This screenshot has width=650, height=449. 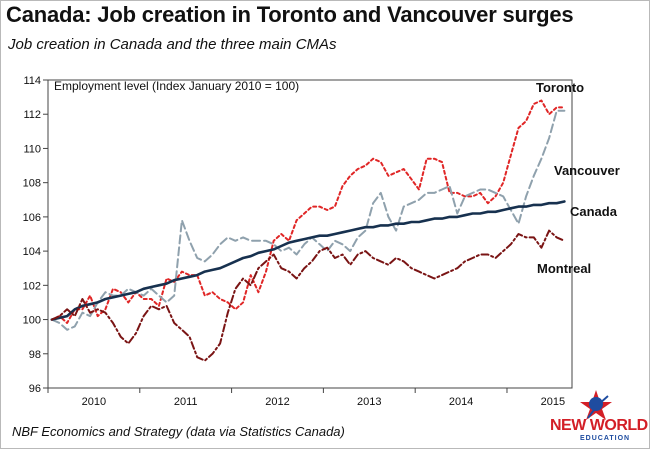 What do you see at coordinates (369, 402) in the screenshot?
I see `x-tick-label: 2013` at bounding box center [369, 402].